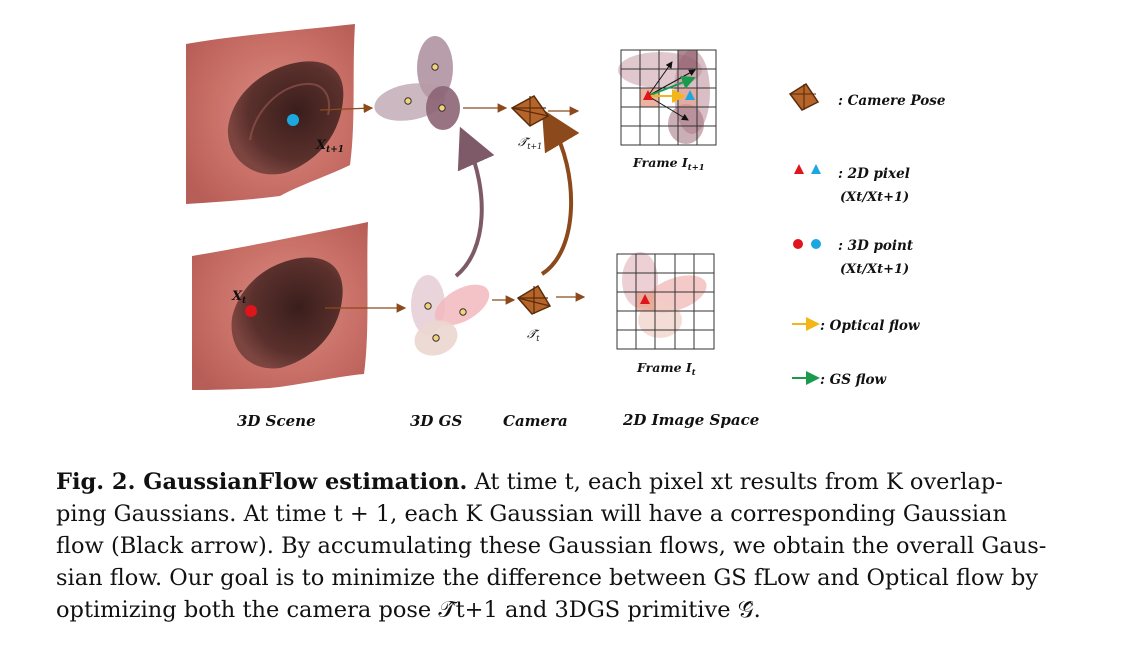 This screenshot has height=664, width=1148. What do you see at coordinates (852, 184) in the screenshot?
I see `legend-2d-pixel: : 2D pixel (Xt/Xt+1)` at bounding box center [852, 184].